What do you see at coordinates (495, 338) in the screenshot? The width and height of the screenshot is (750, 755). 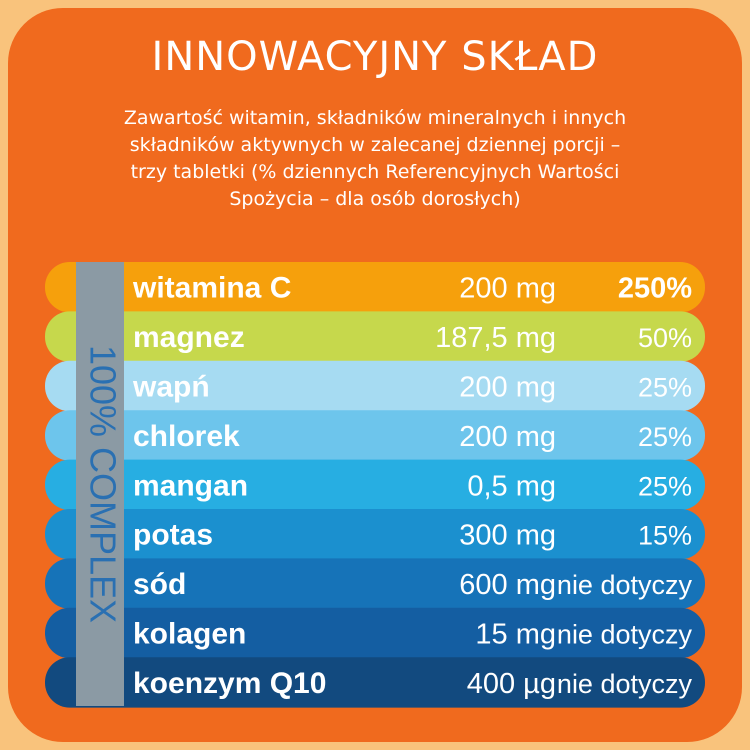 I see `row-amount: 187,5 mg` at bounding box center [495, 338].